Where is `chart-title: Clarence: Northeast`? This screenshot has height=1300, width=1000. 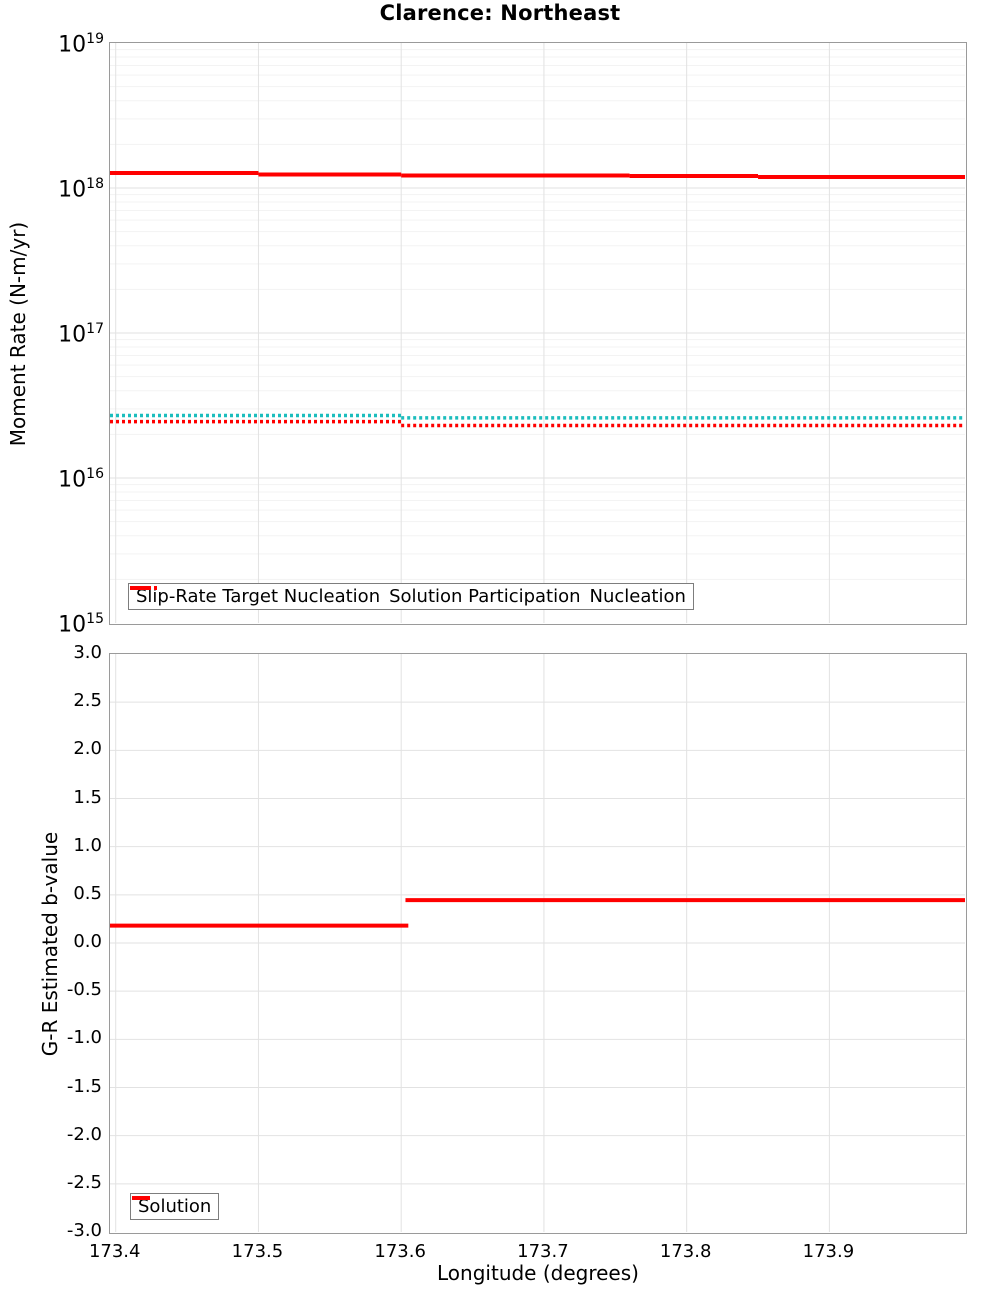 chart-title: Clarence: Northeast is located at coordinates (500, 13).